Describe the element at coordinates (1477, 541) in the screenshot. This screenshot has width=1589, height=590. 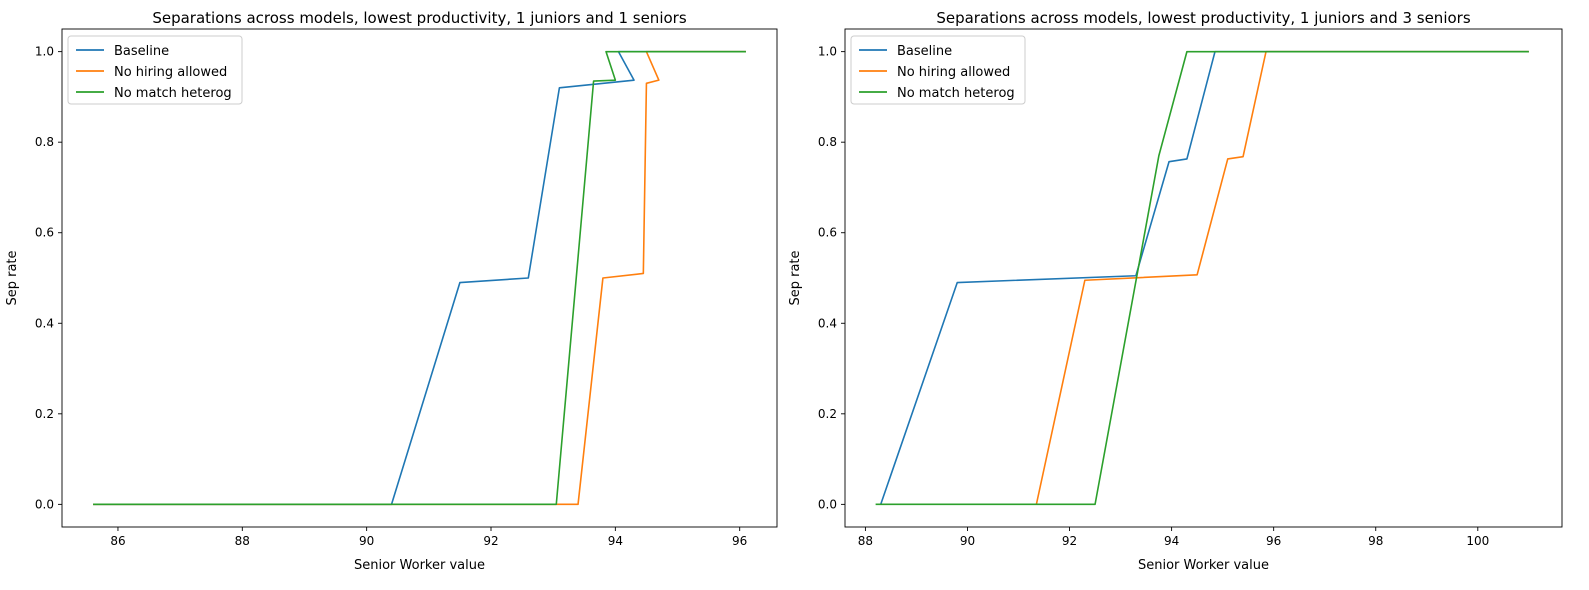
I see `x-tick-label: 100` at that location.